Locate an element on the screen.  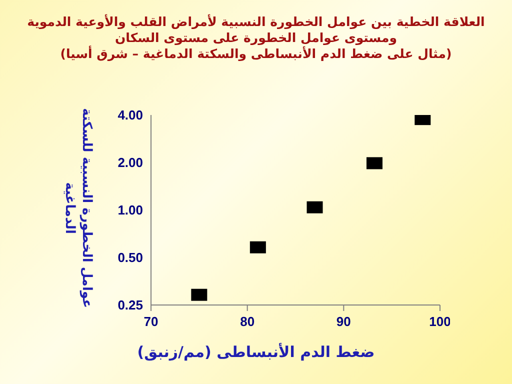
chart-title: العلاقة الخطية بين عوامل الخطورة النسبية لأمراض القلب والأوعية الدموية ومستوى عوامل الخطورة على مستوى السكان (مثال على ضغط الدم الأنبساطى والسكتة الدماغية – شرق أسيا) is located at coordinates (256, 38).